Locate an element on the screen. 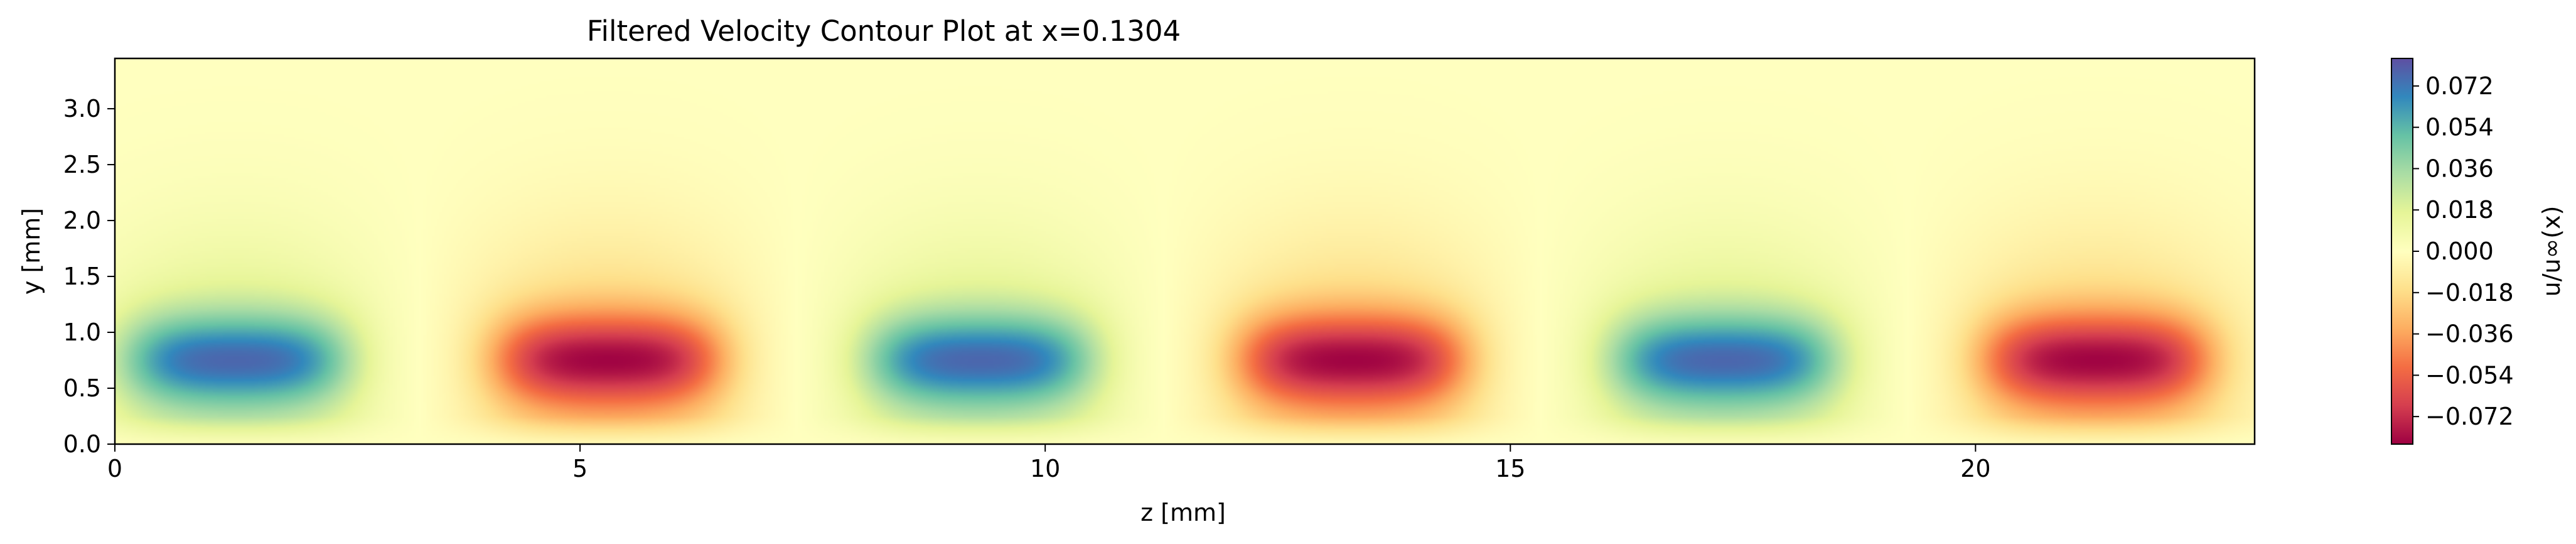 Image resolution: width=2576 pixels, height=544 pixels. colorbar-label: u/u∞(x) is located at coordinates (2551, 251).